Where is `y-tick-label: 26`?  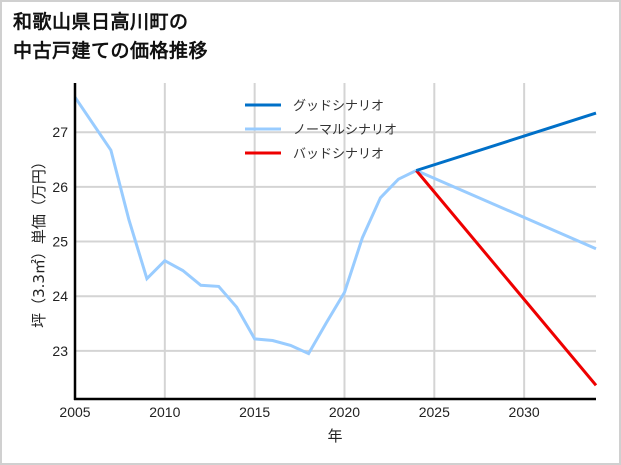
y-tick-label: 26 is located at coordinates (60, 187).